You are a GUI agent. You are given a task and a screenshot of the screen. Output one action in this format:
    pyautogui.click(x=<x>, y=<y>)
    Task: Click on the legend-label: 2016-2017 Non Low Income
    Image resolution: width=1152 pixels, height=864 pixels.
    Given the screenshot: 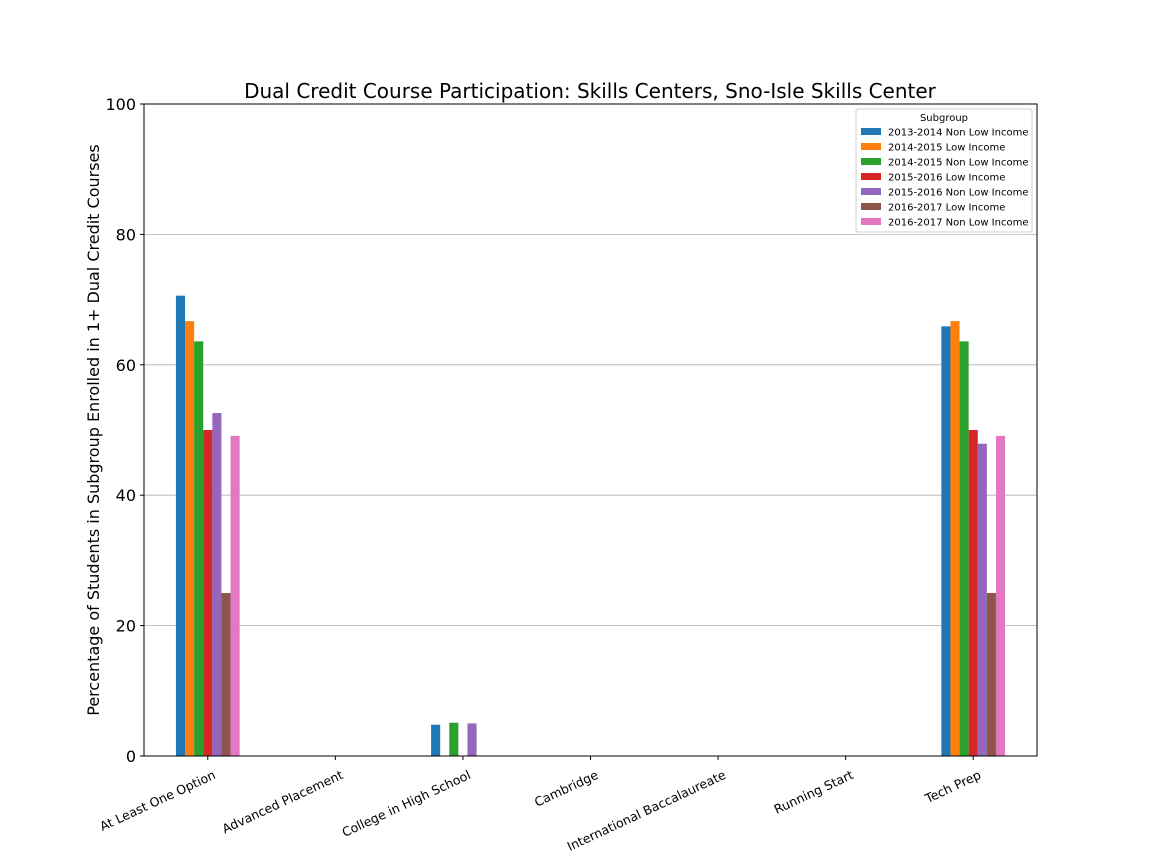 What is the action you would take?
    pyautogui.click(x=958, y=223)
    